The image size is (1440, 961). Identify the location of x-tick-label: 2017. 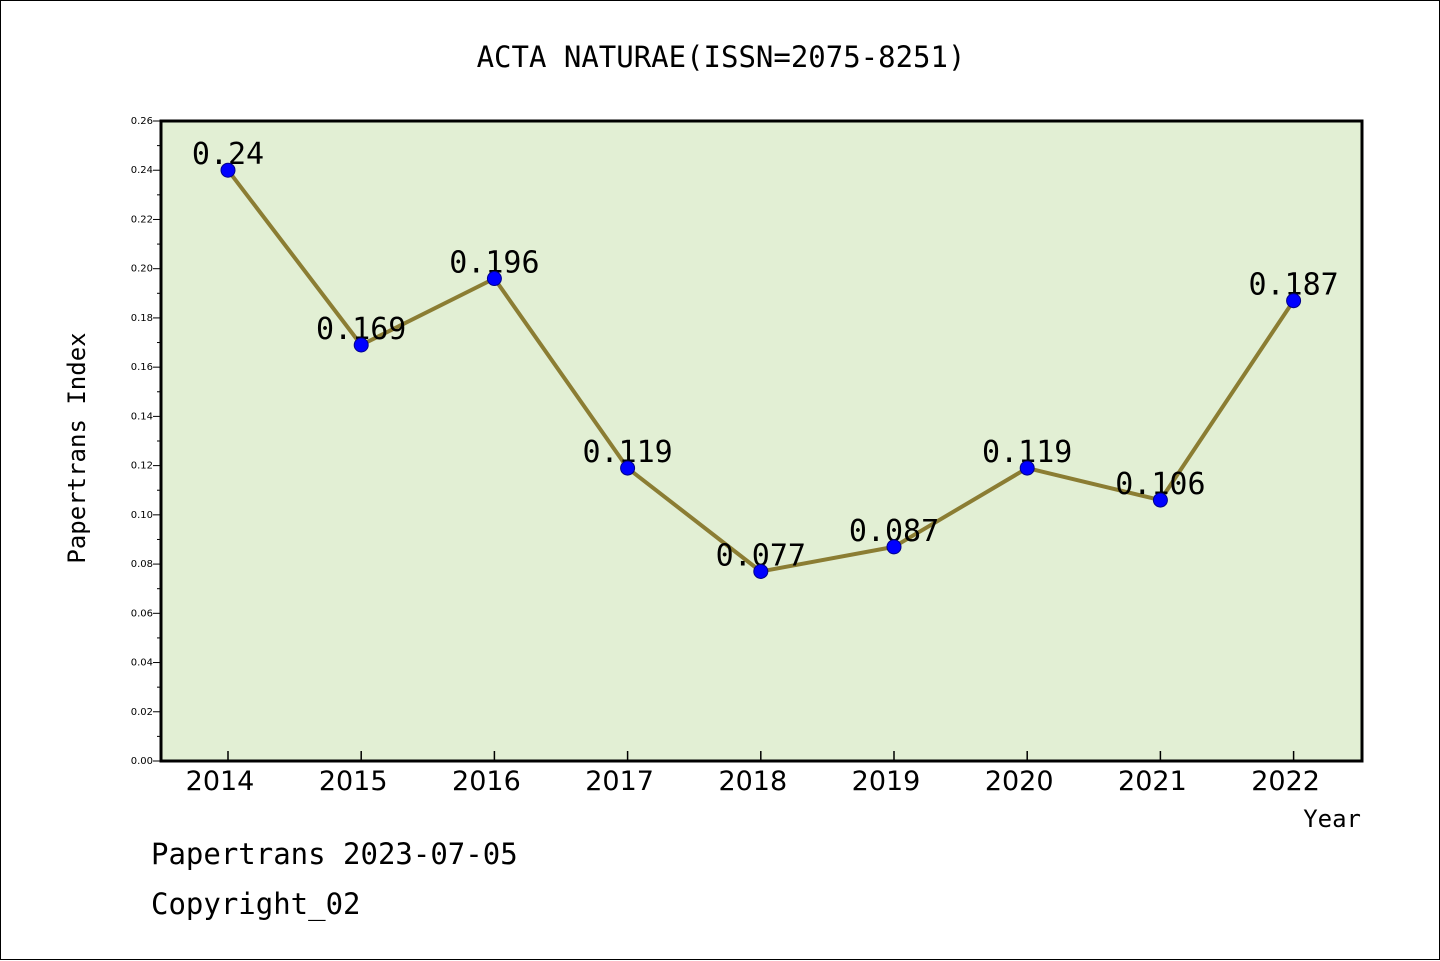
(619, 781).